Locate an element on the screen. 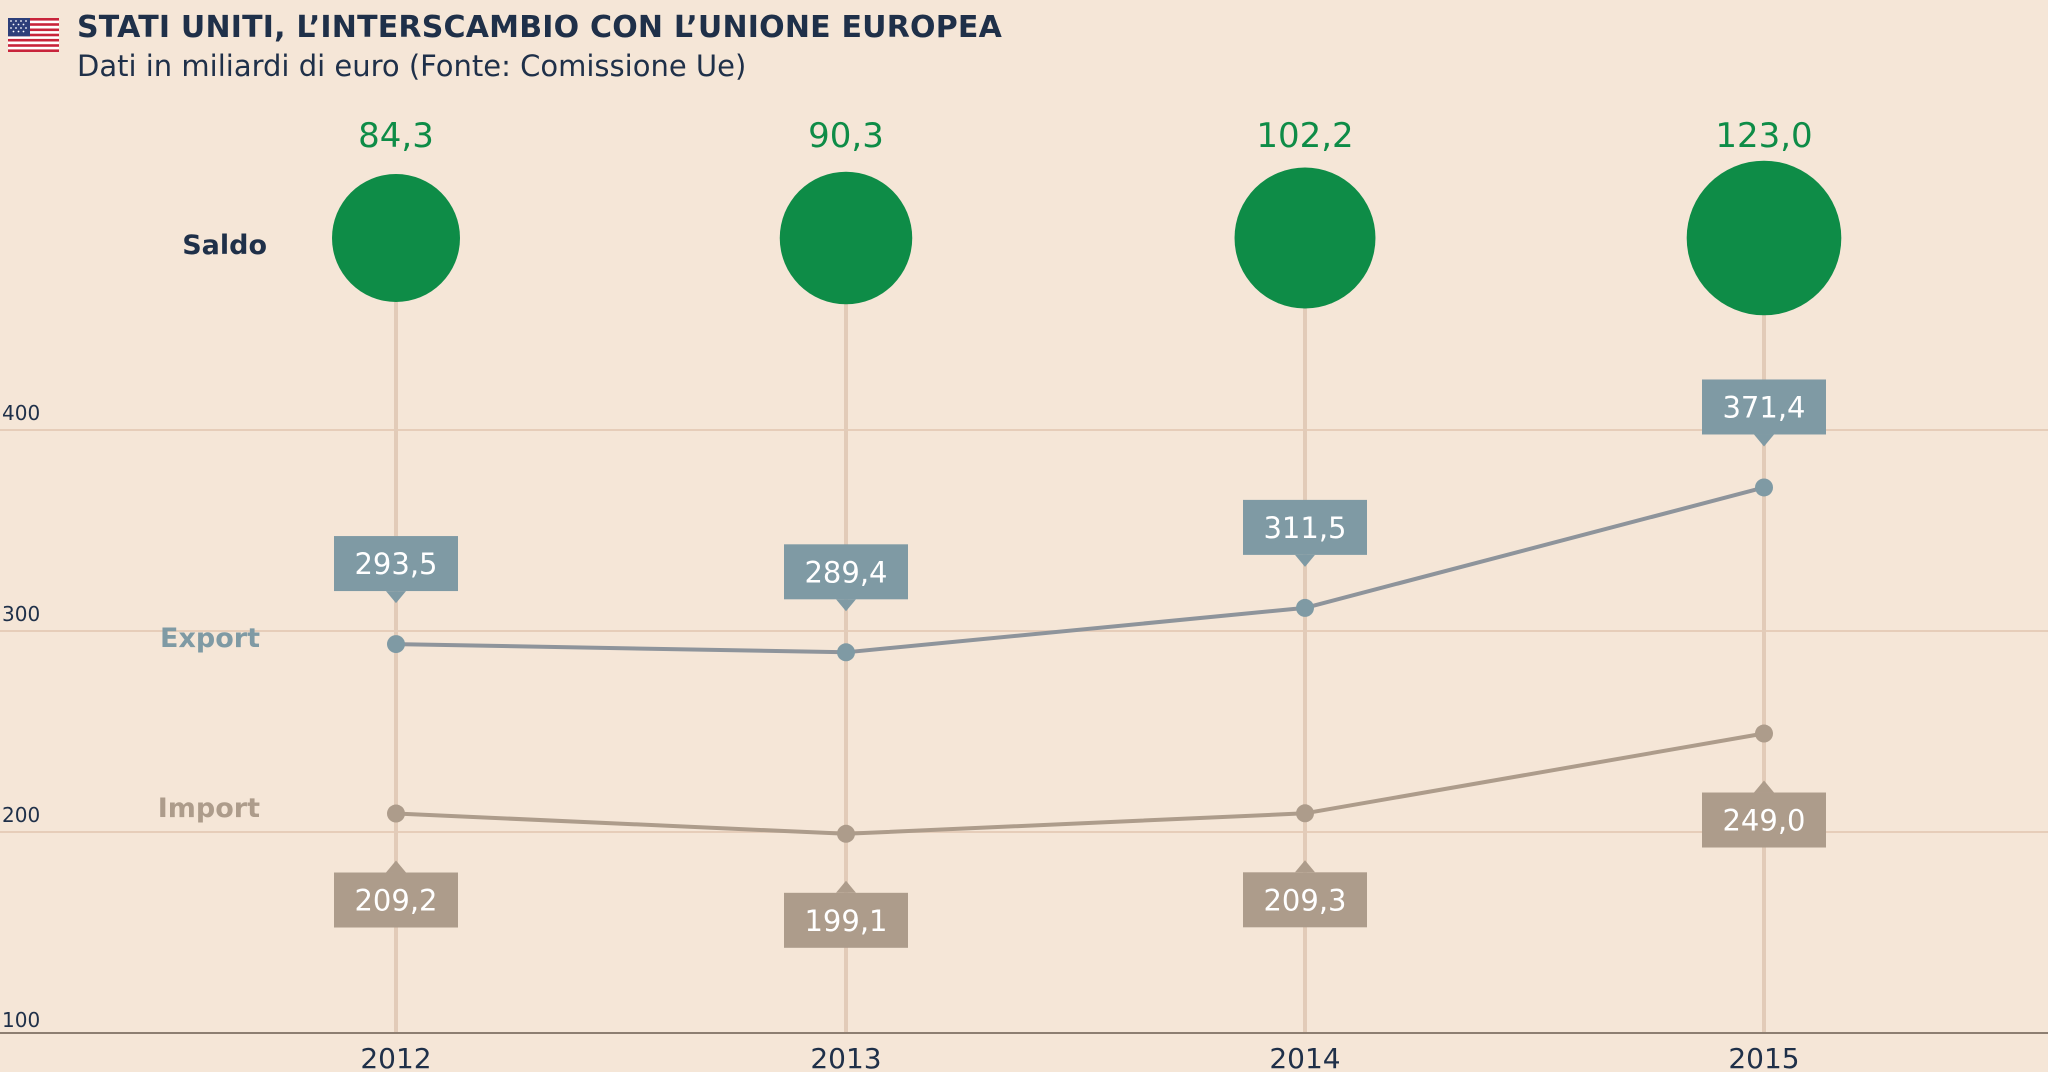 This screenshot has height=1072, width=2048. data-label-export: 293,5 is located at coordinates (395, 564).